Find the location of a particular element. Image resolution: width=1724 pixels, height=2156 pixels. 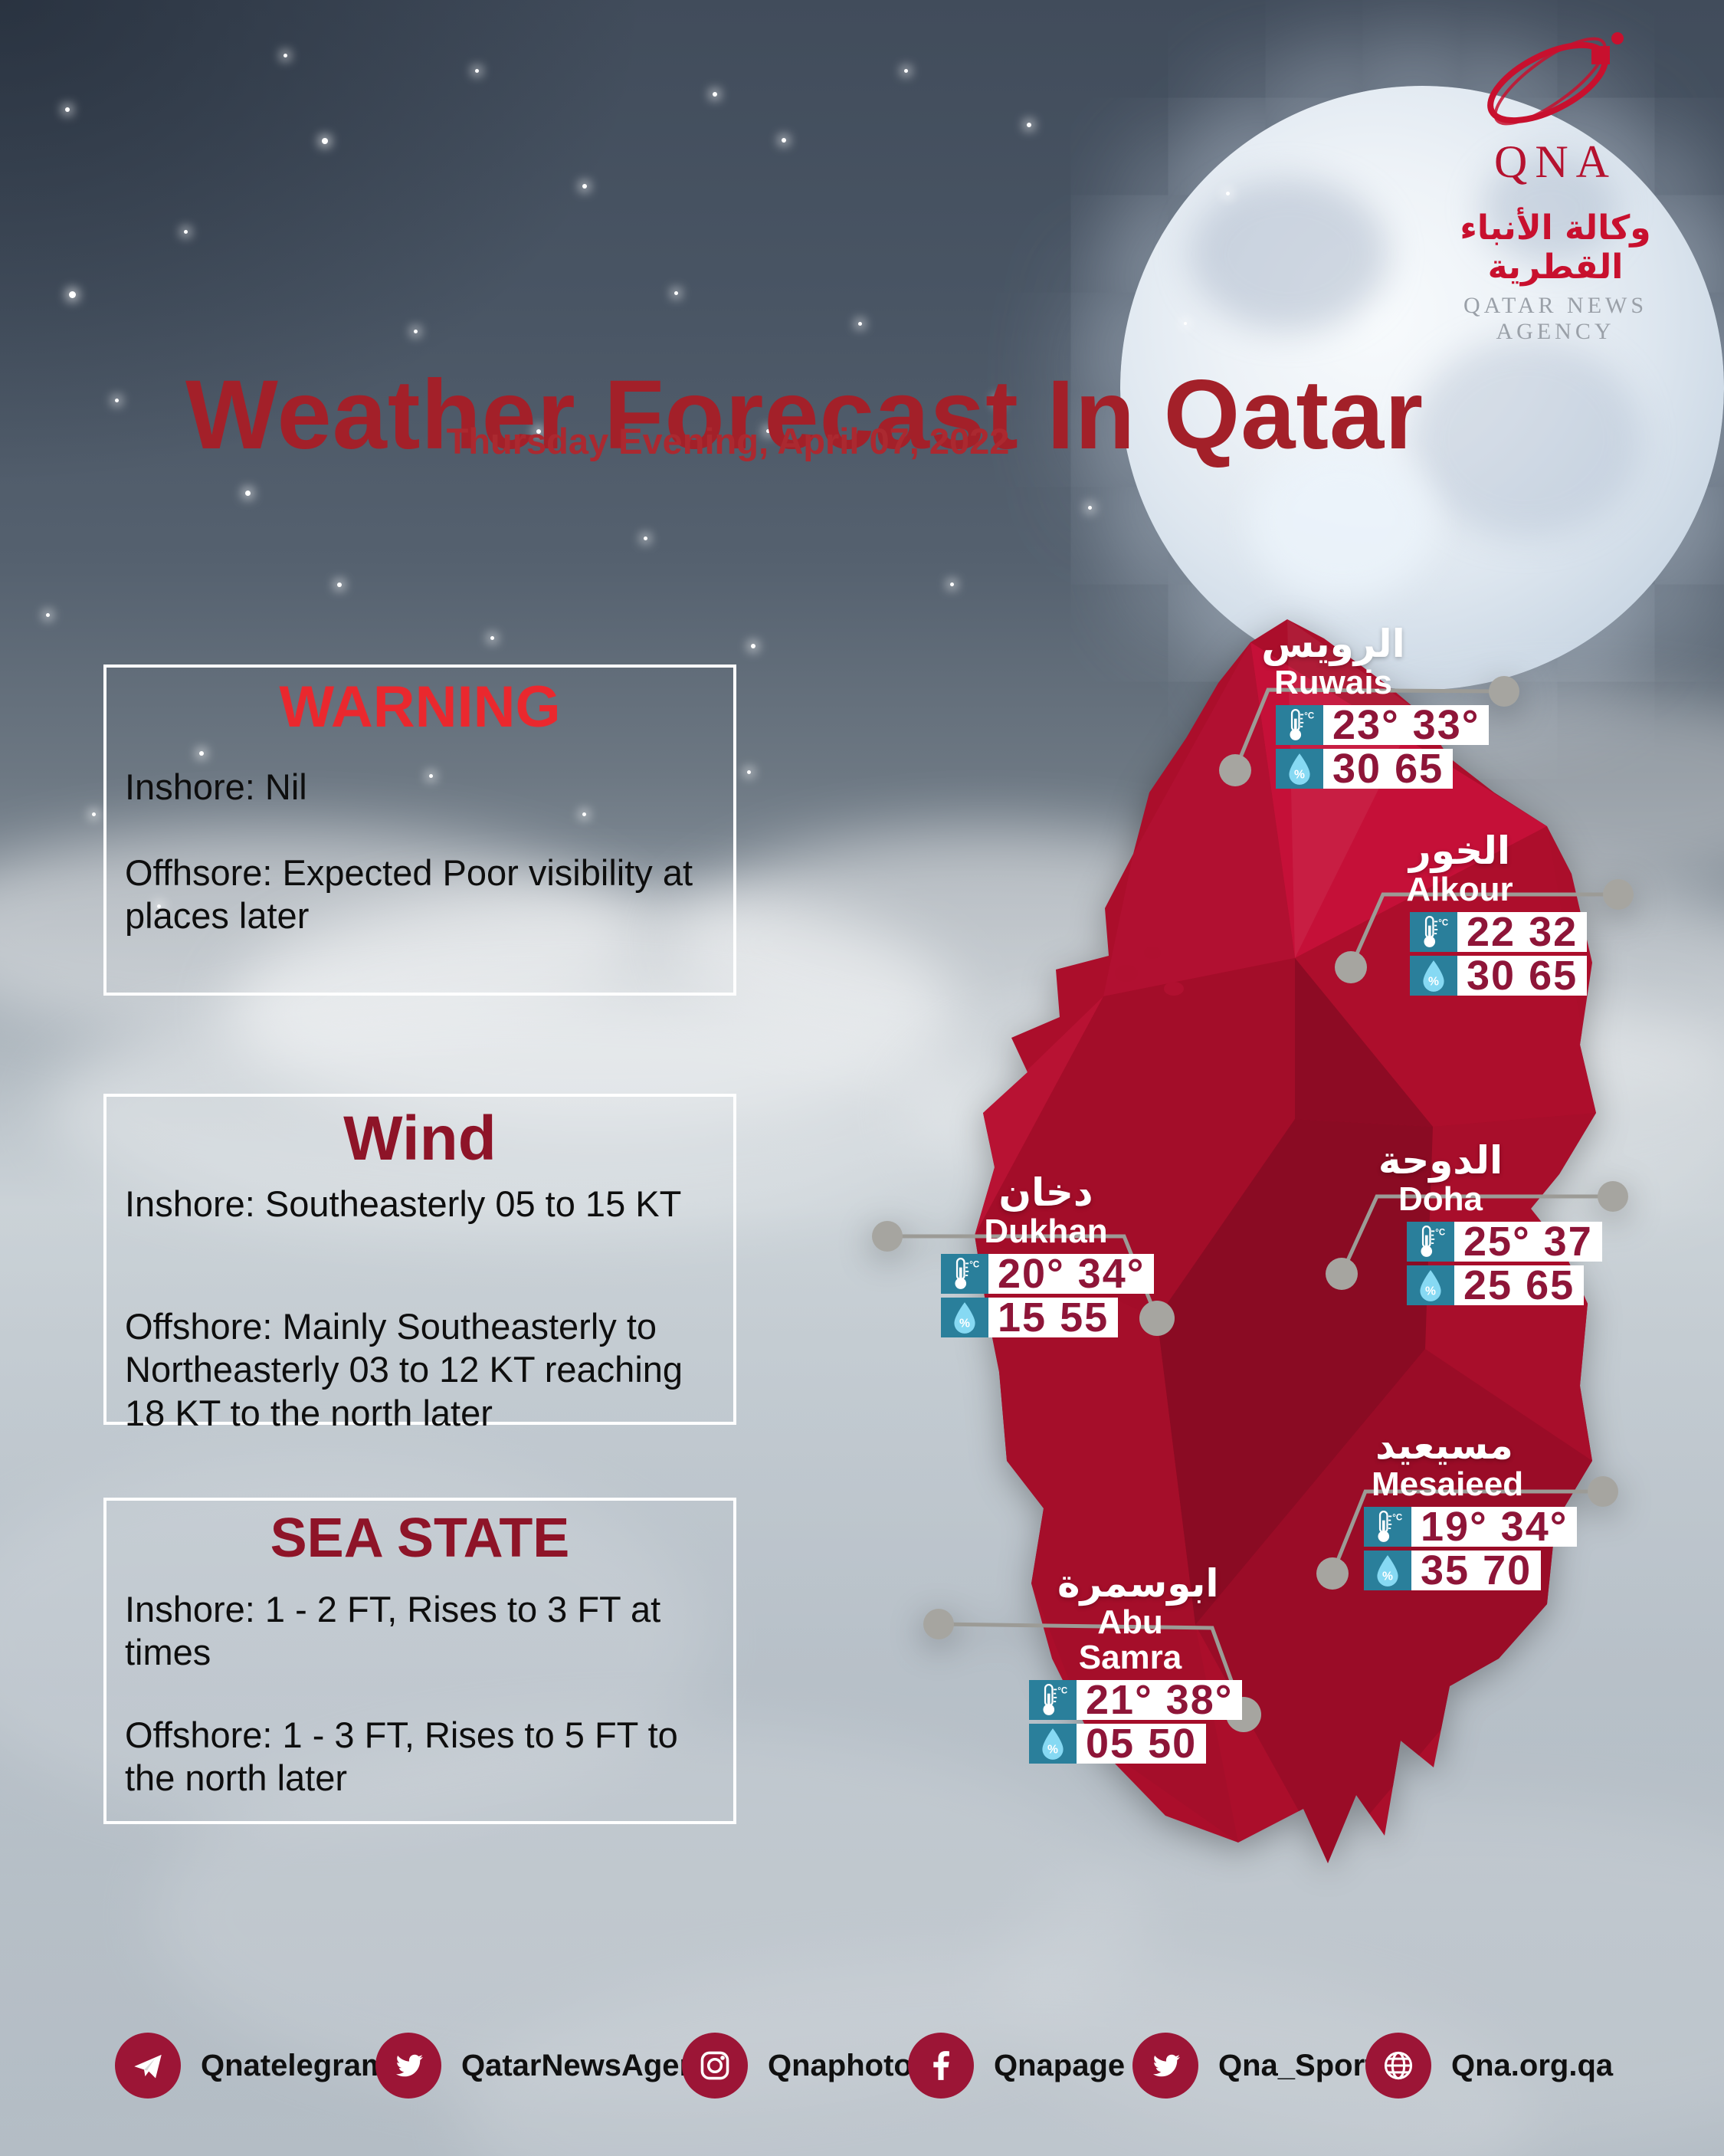

city-name-arabic: الرويس is located at coordinates (1333, 644).